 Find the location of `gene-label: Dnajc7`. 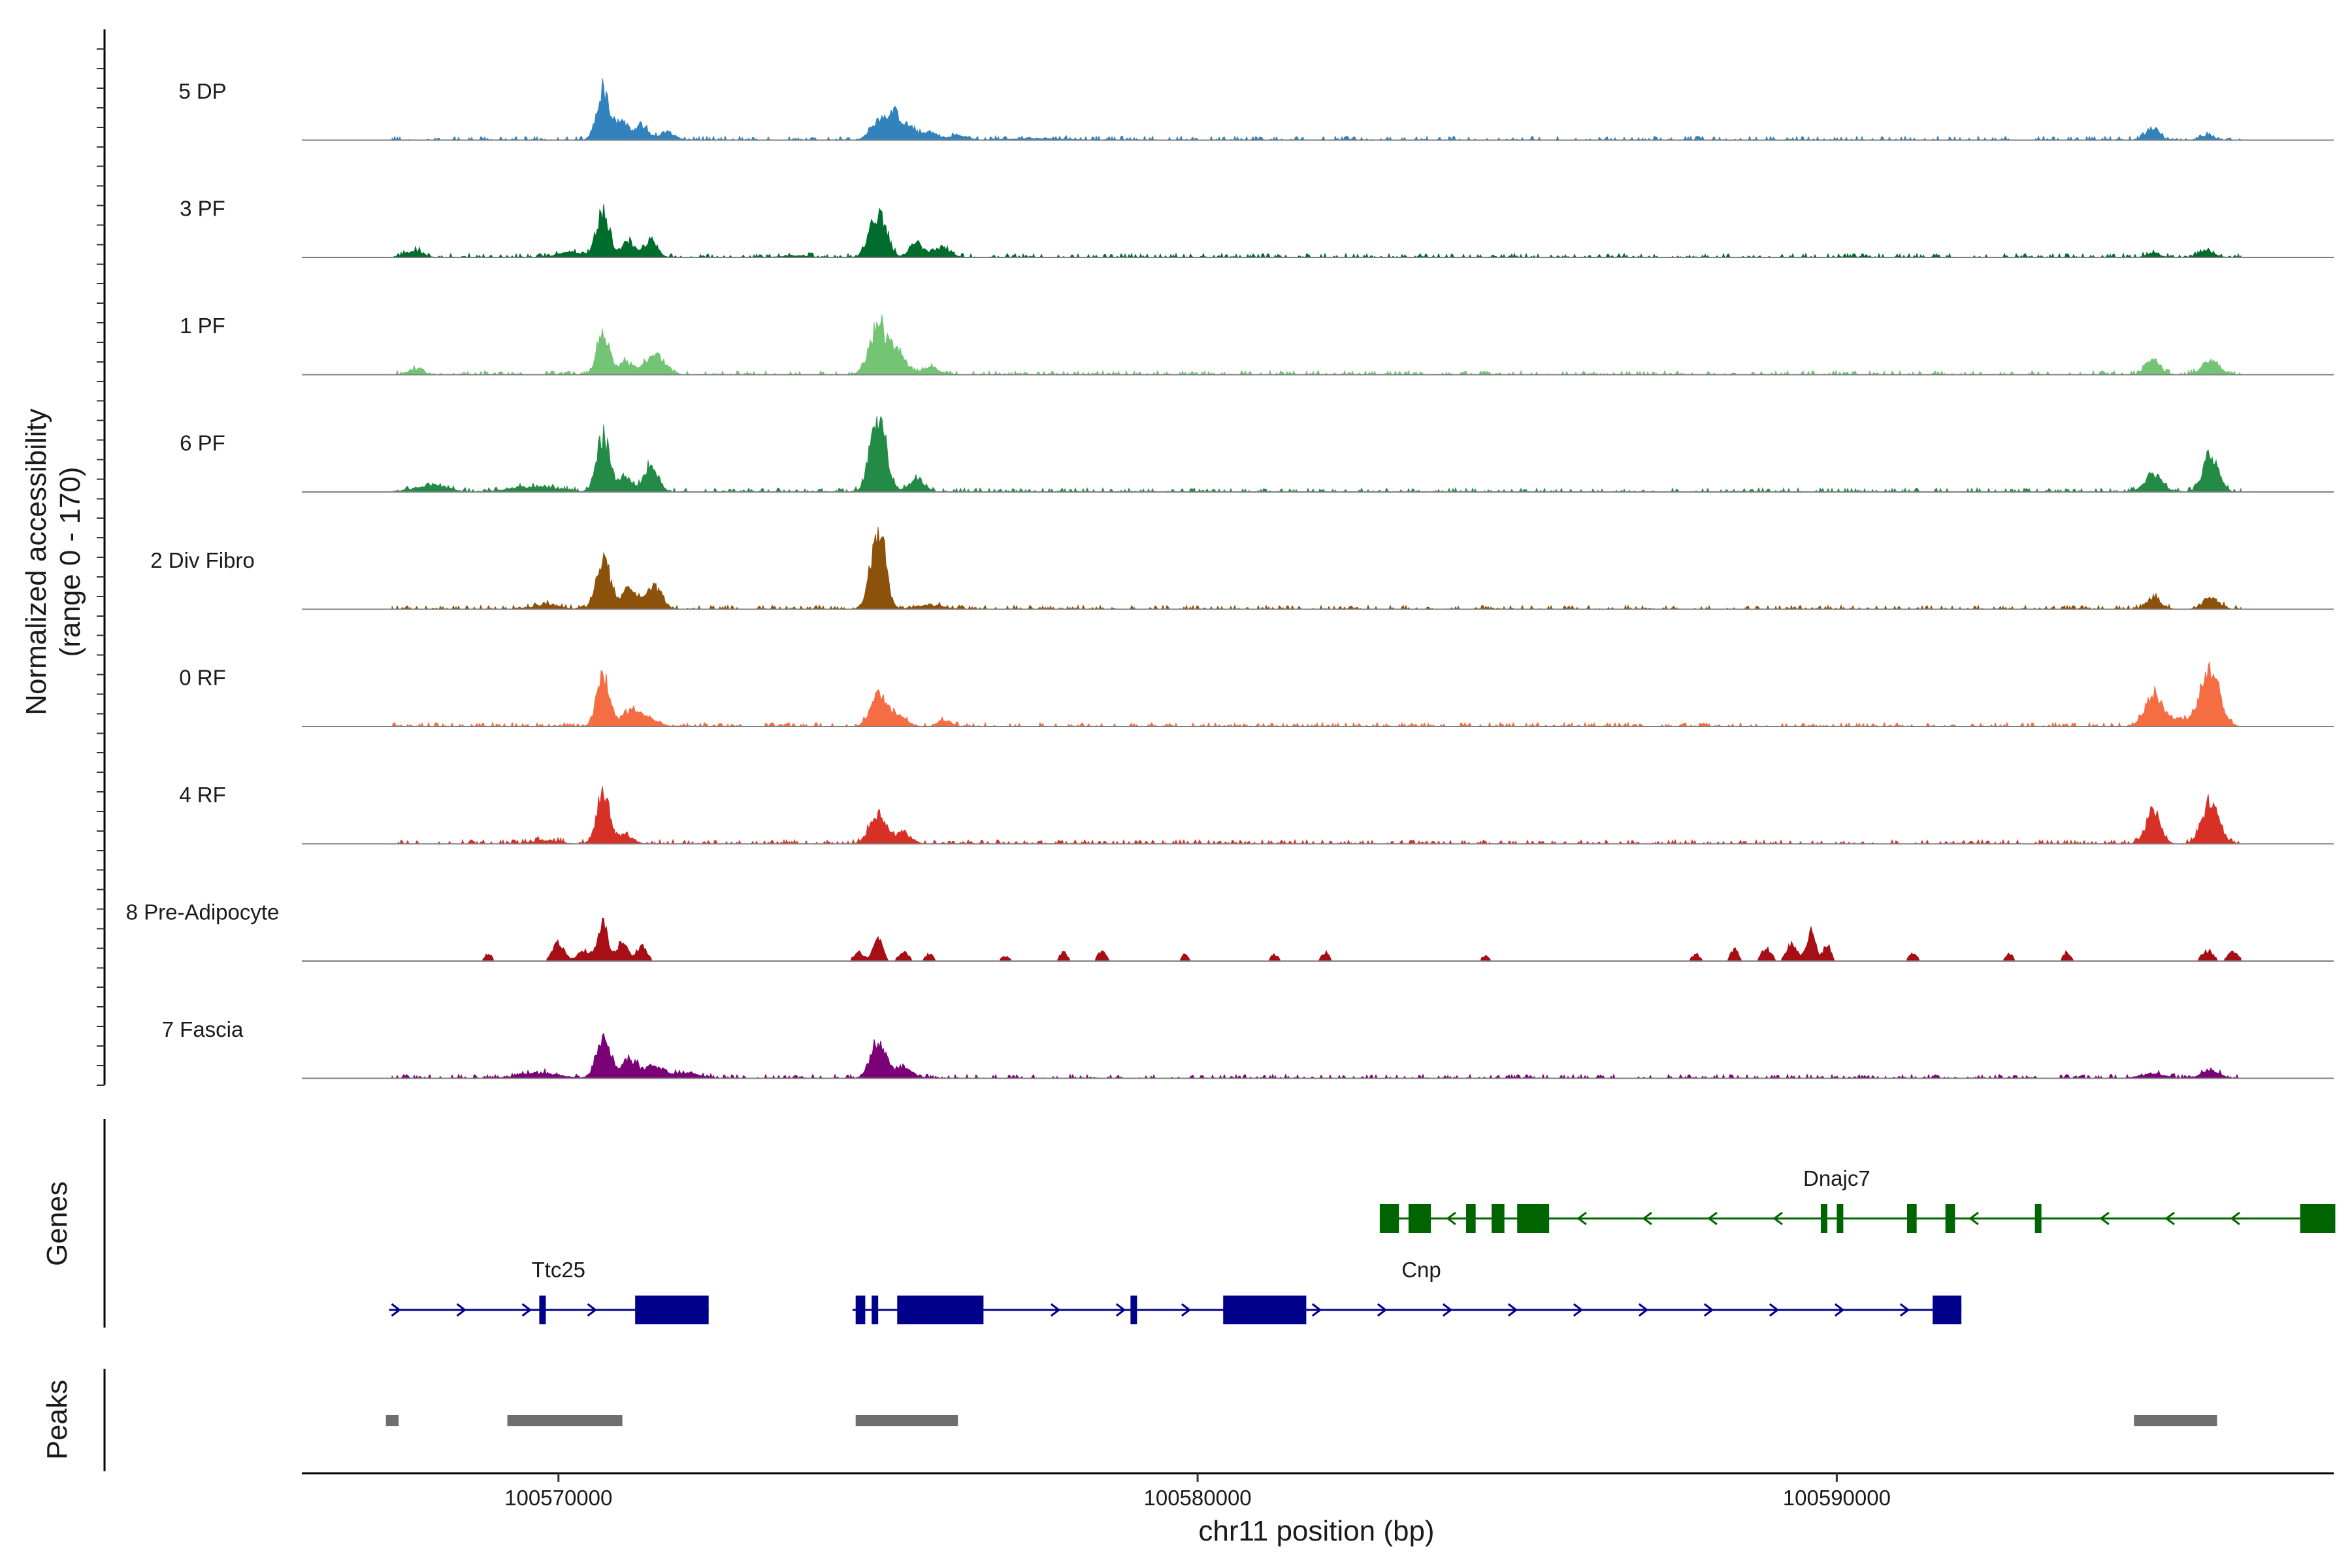

gene-label: Dnajc7 is located at coordinates (1836, 1178).